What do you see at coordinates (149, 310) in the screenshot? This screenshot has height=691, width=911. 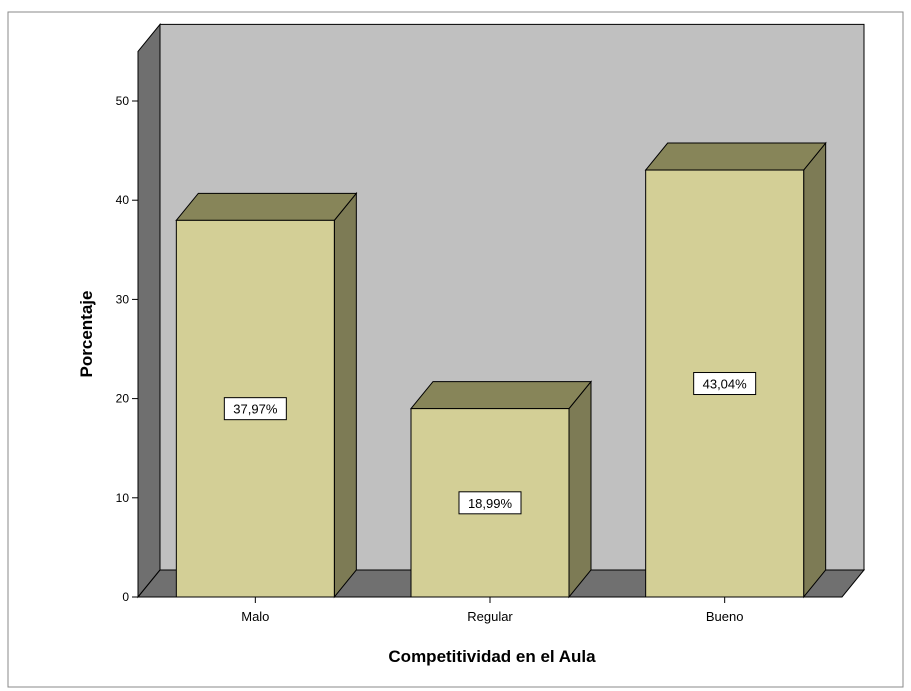 I see `left-side-wall` at bounding box center [149, 310].